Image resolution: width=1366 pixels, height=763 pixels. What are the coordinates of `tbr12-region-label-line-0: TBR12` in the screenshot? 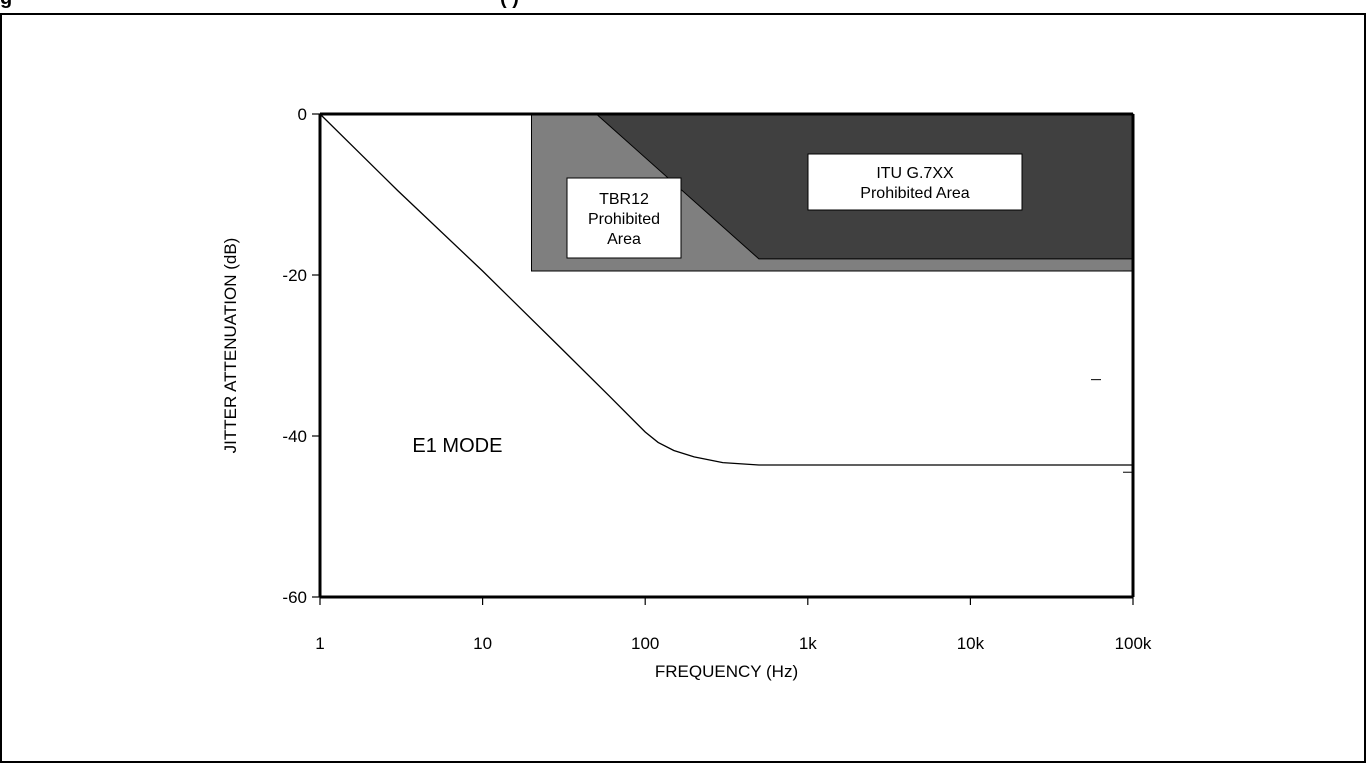 It's located at (624, 199).